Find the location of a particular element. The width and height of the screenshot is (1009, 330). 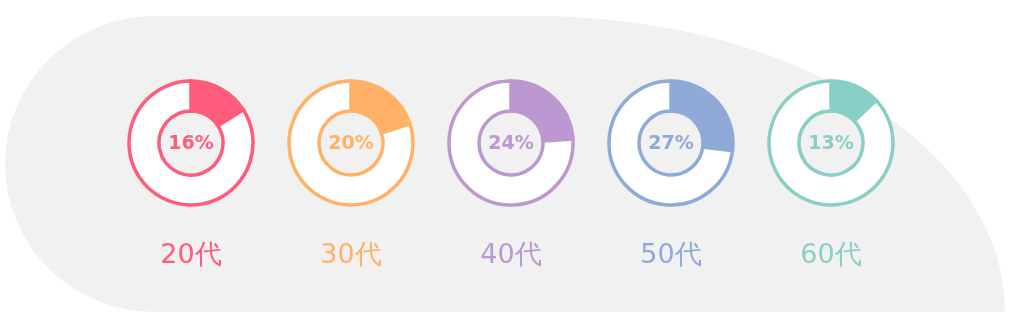

text: 40代 is located at coordinates (511, 253).